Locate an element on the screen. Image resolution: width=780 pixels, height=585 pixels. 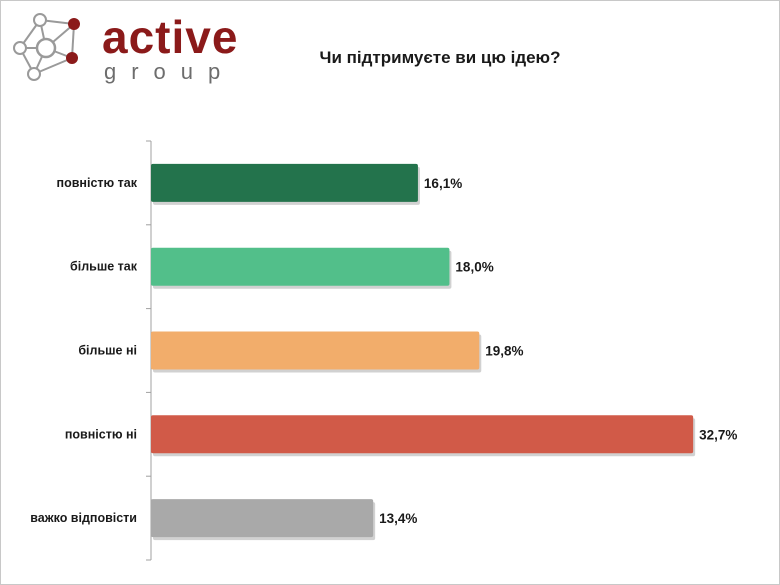
logo-subtitle: group is located at coordinates (170, 71).